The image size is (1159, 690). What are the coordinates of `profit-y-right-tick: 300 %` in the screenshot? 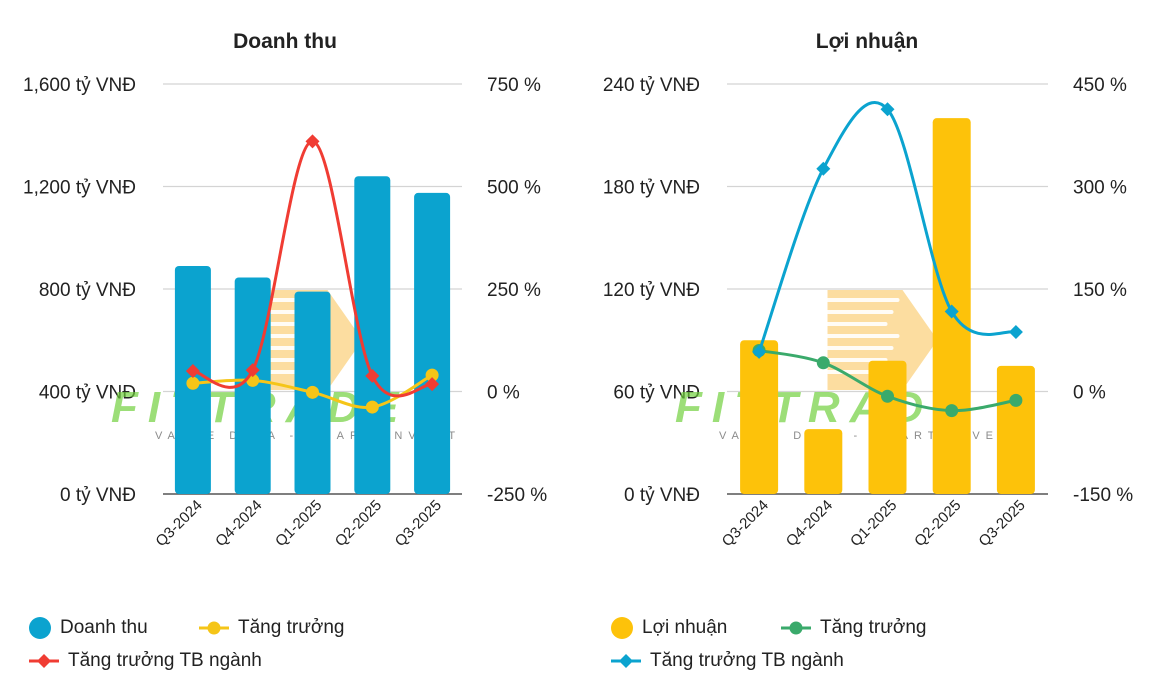 It's located at (1100, 188).